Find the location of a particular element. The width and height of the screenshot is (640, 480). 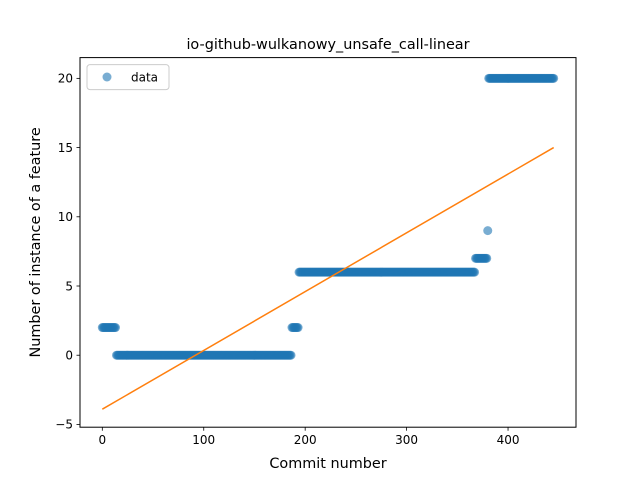

y-tick-label: 5 is located at coordinates (69, 286).